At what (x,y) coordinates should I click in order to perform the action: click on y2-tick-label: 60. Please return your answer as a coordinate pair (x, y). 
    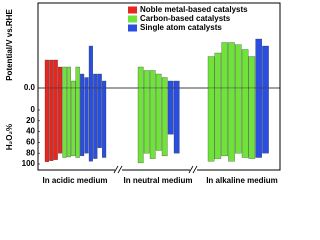
    Looking at the image, I should click on (30, 142).